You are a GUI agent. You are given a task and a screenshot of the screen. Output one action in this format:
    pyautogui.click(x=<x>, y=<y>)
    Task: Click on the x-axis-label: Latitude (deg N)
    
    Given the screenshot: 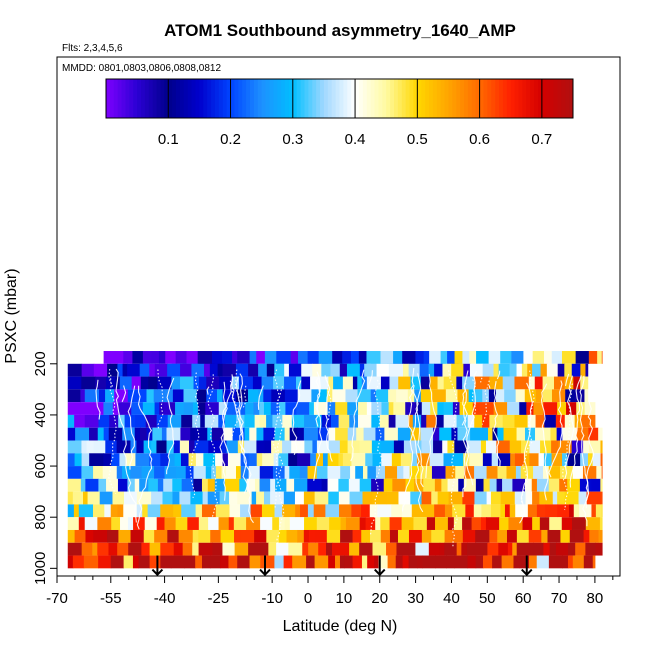 What is the action you would take?
    pyautogui.click(x=340, y=626)
    